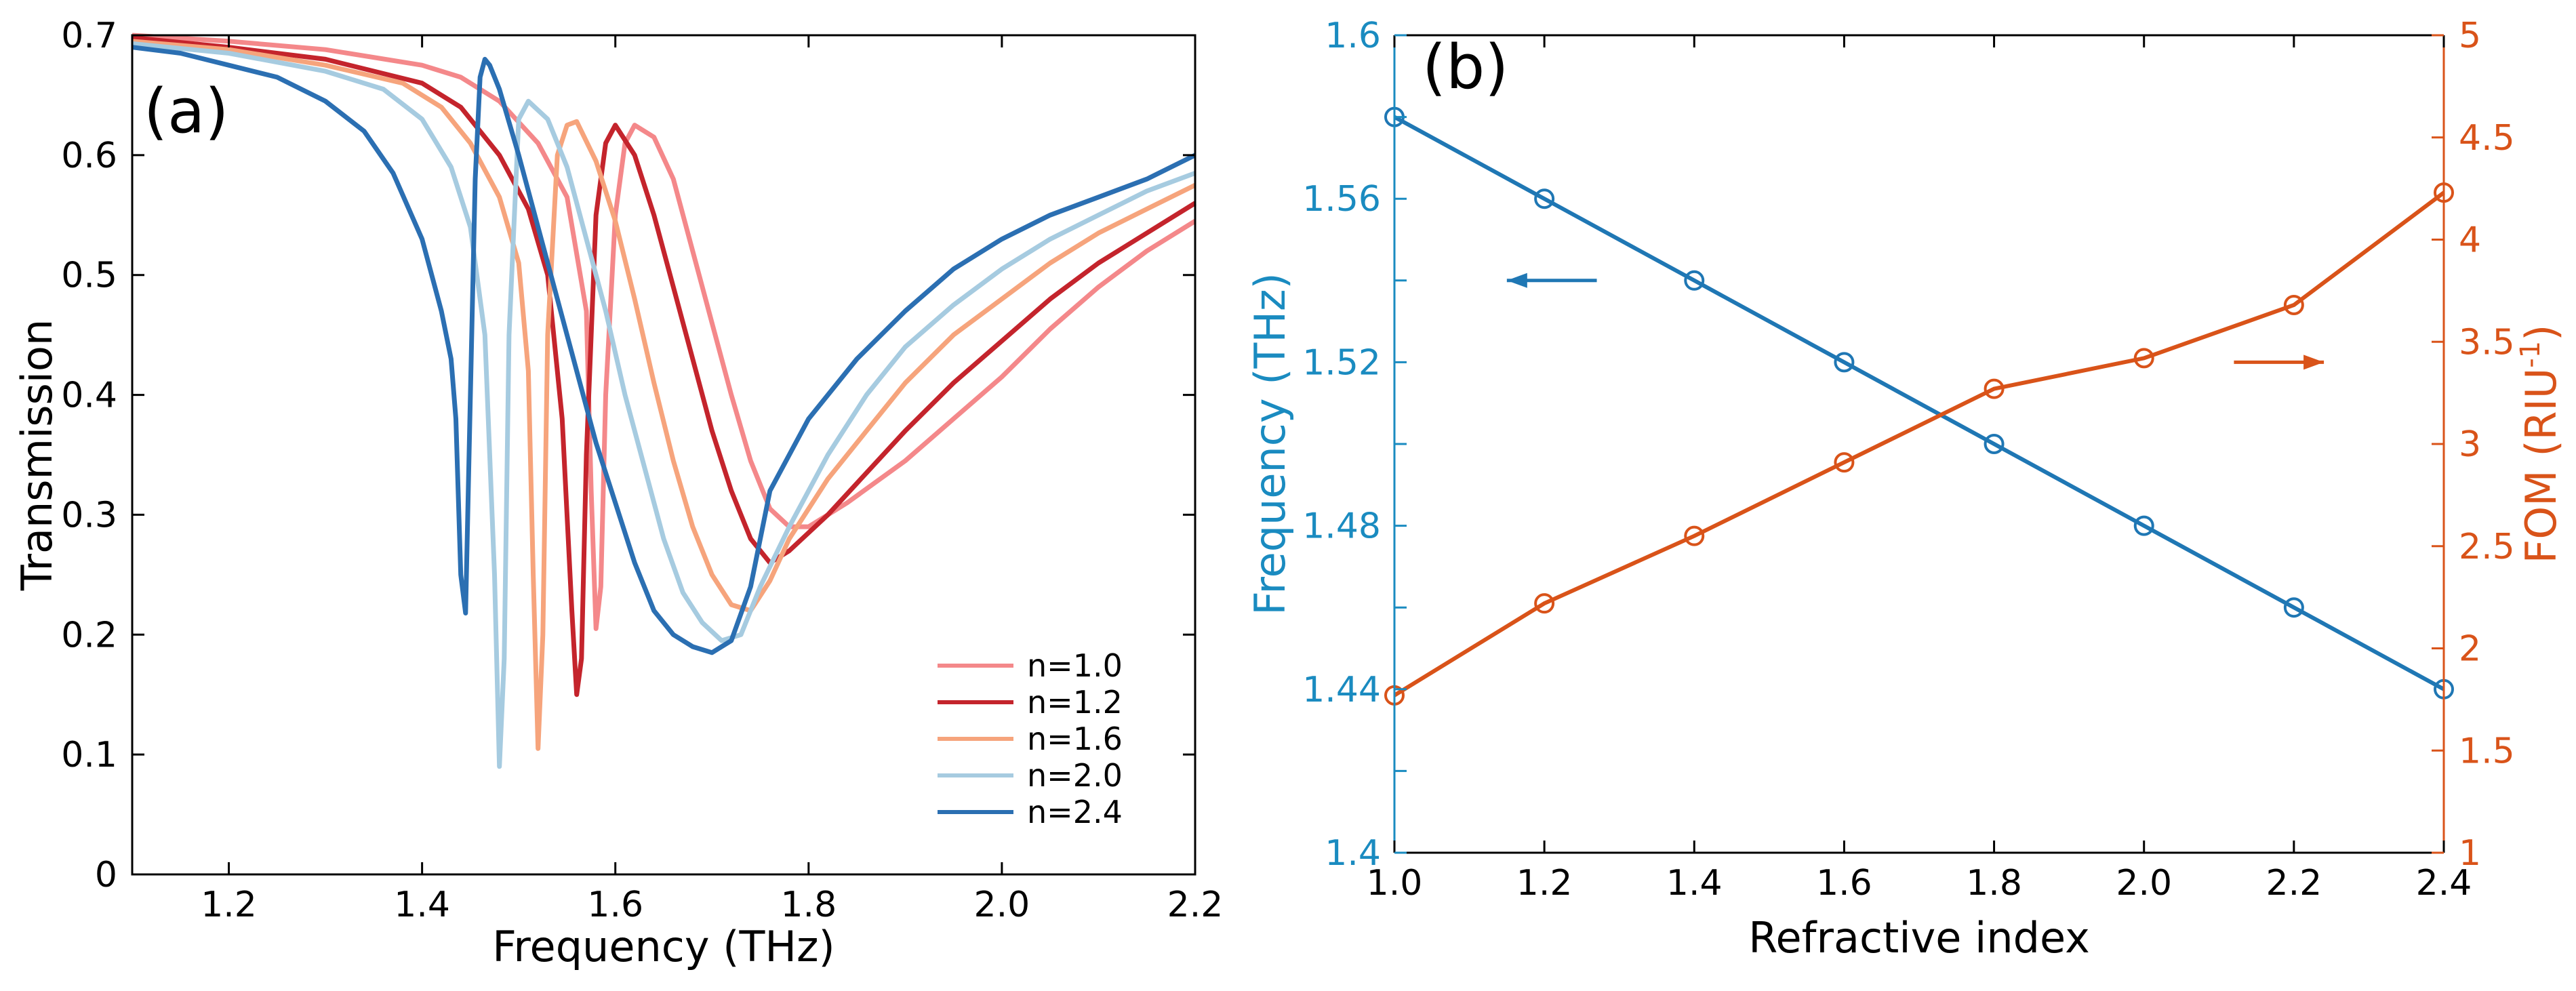 The width and height of the screenshot is (2576, 991). What do you see at coordinates (2541, 333) in the screenshot?
I see `right-axis-label-end: )` at bounding box center [2541, 333].